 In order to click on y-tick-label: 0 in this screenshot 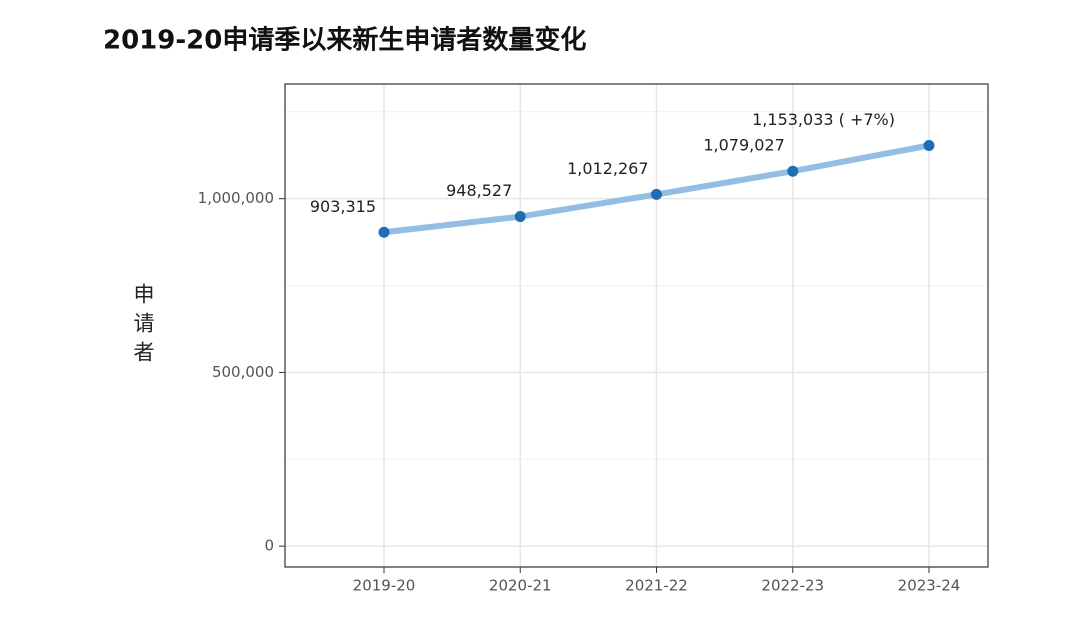, I will do `click(269, 546)`.